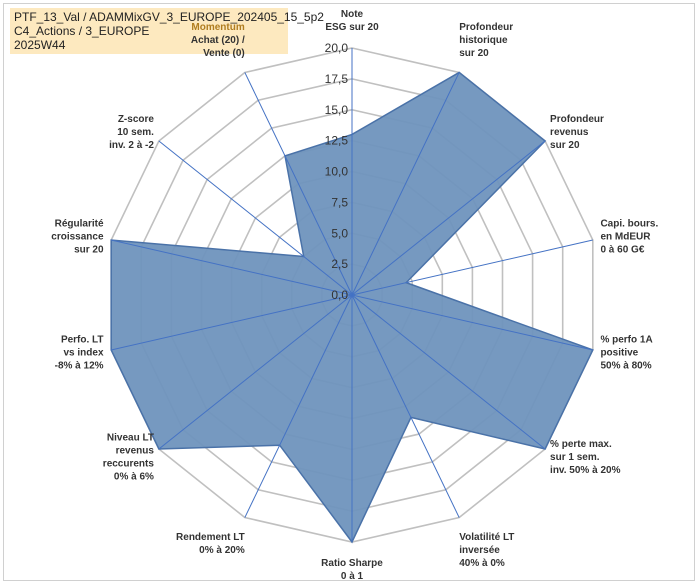  I want to click on tick-label: 7,5, so click(339, 202).